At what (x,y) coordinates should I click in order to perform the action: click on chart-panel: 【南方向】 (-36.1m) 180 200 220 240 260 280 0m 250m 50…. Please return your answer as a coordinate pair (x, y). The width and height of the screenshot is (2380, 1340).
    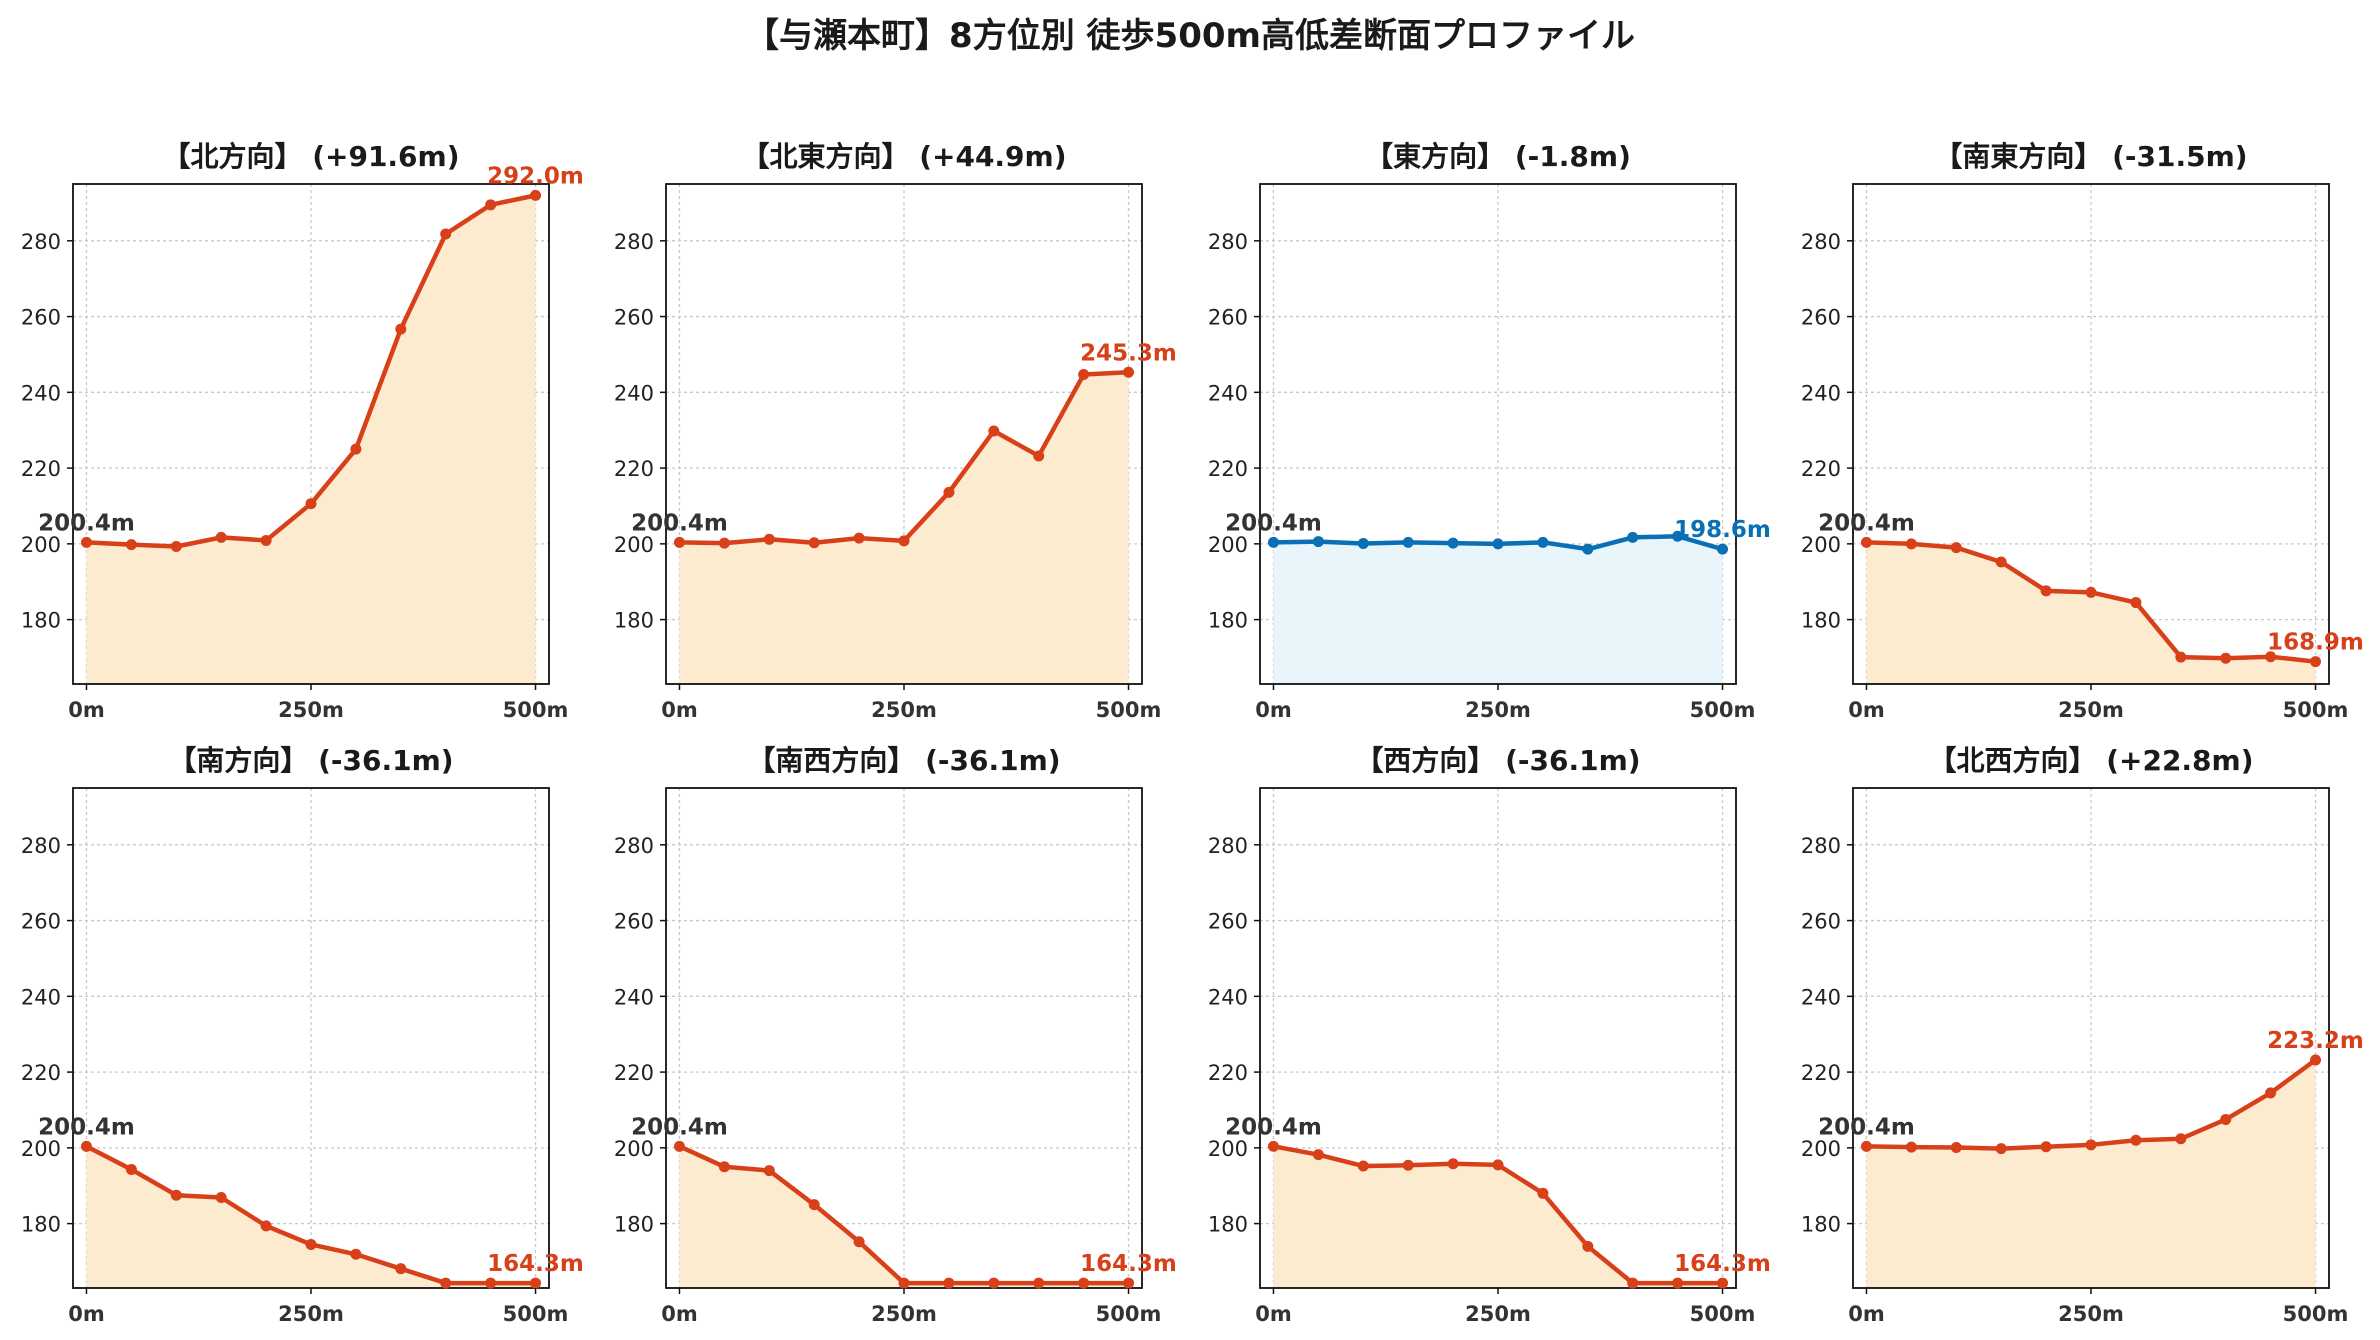
    Looking at the image, I should click on (302, 1035).